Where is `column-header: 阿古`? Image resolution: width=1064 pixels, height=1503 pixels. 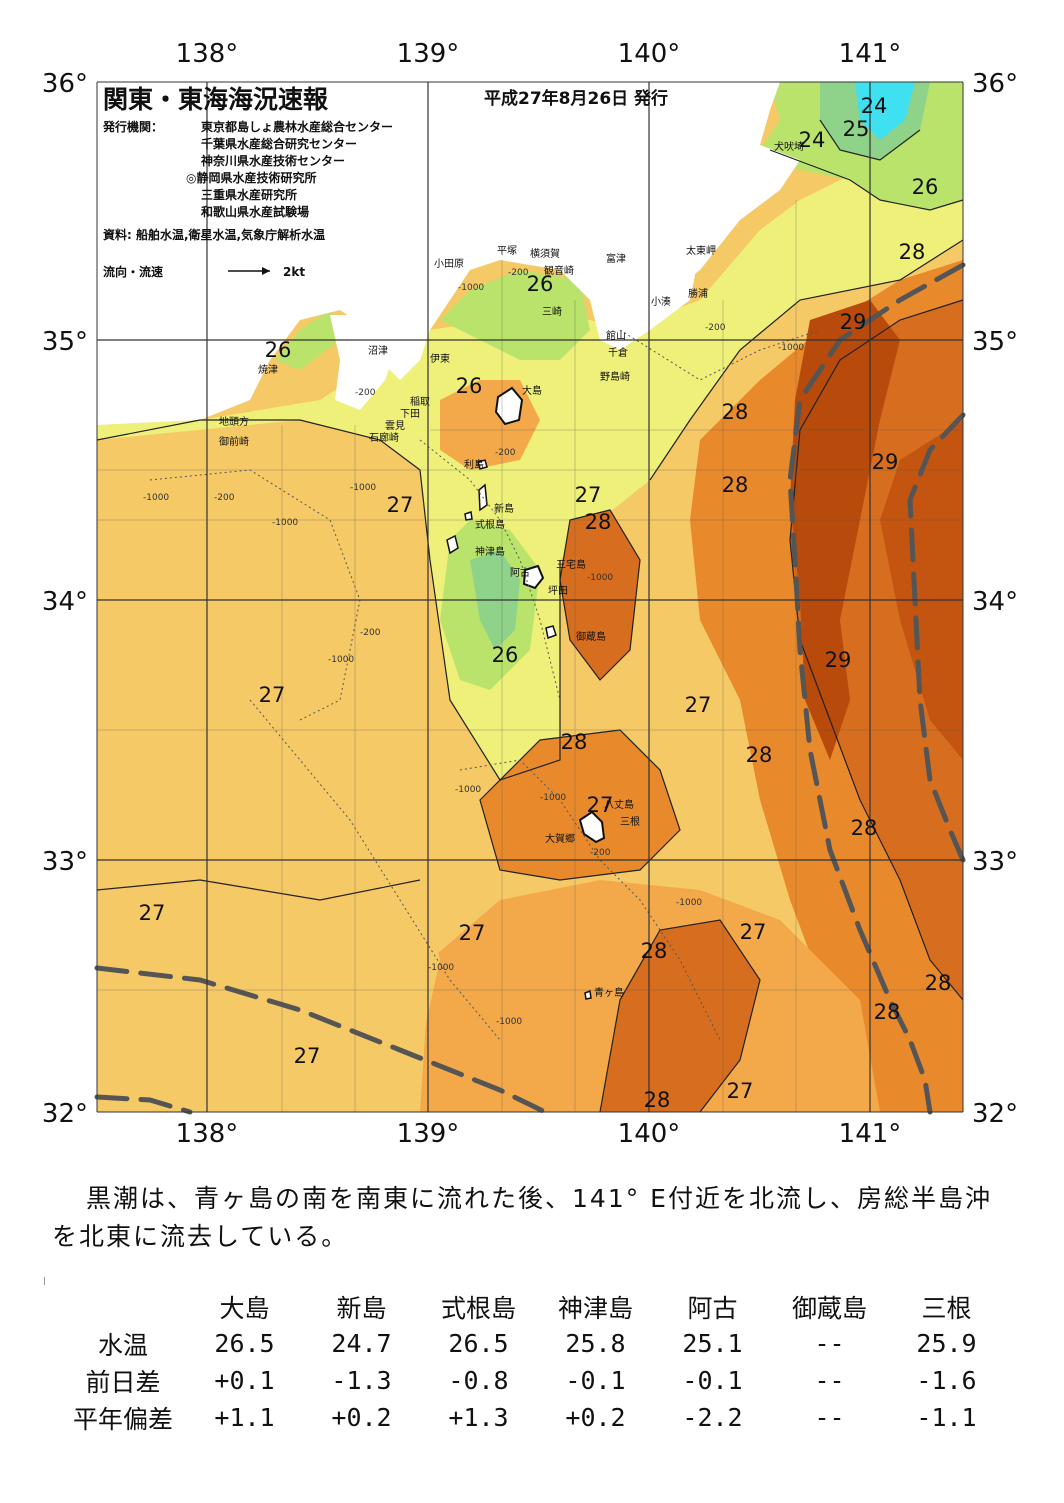
column-header: 阿古 is located at coordinates (712, 1308).